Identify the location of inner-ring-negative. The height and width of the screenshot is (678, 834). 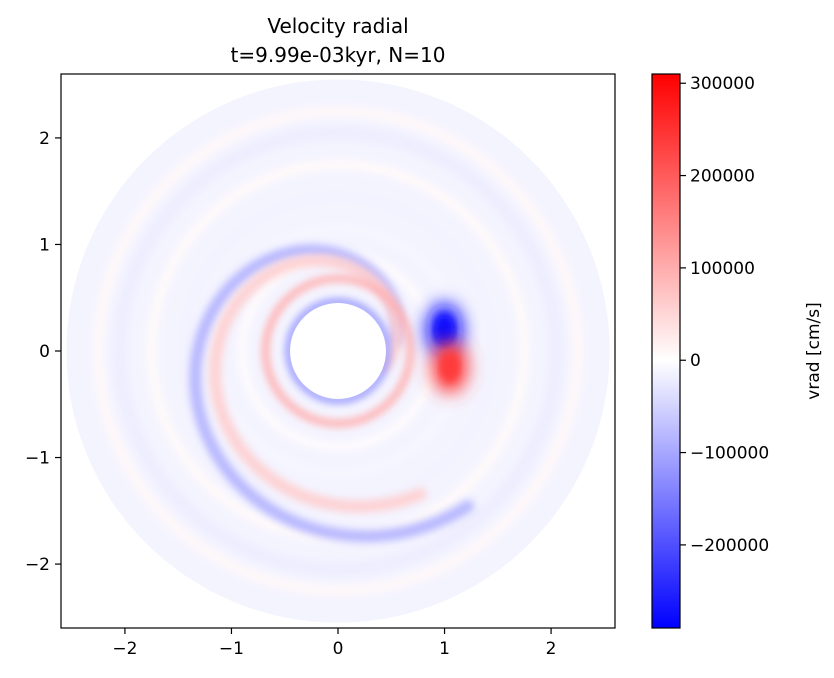
(338, 351).